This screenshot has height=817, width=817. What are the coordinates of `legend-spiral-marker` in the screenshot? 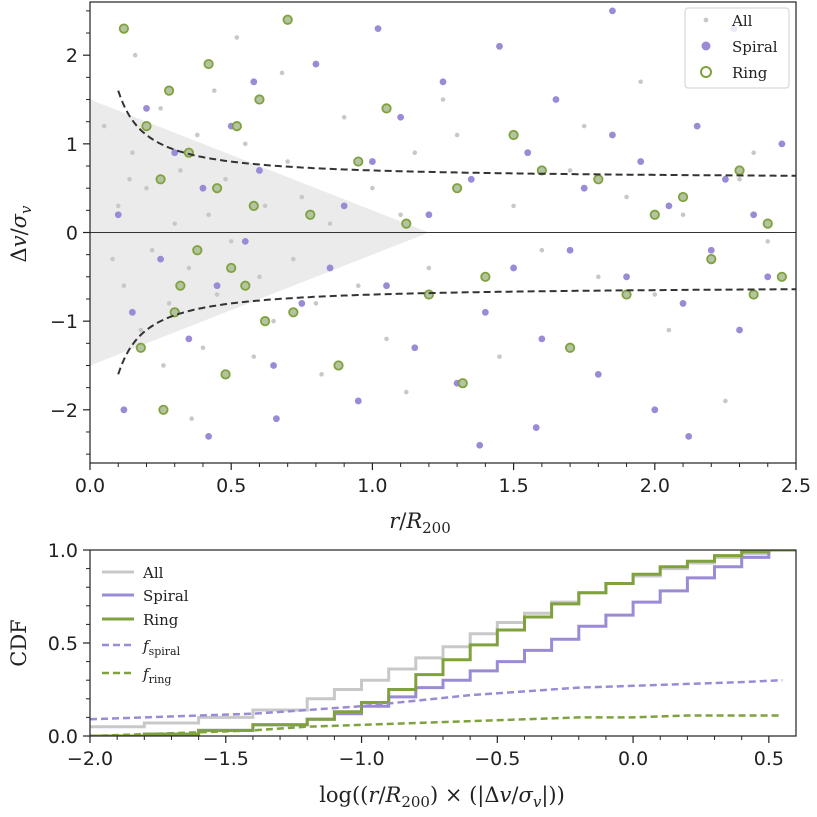 It's located at (706, 46).